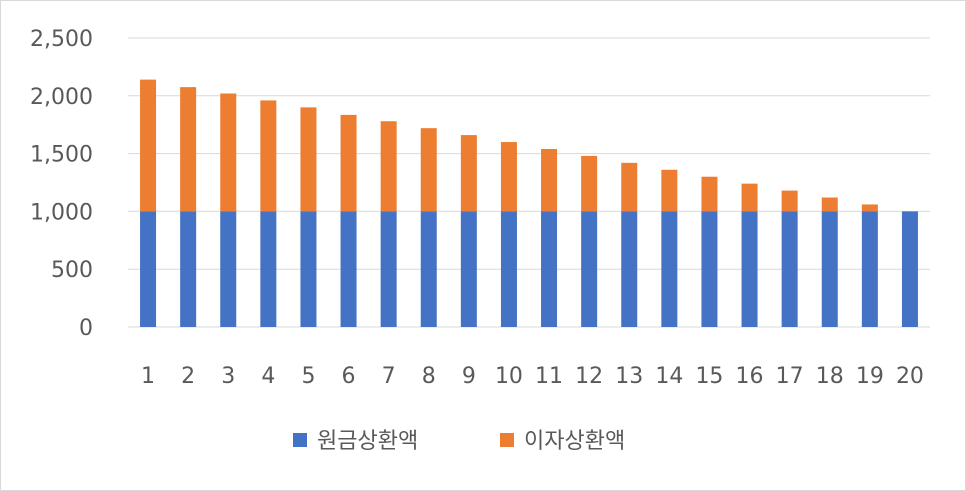 The height and width of the screenshot is (491, 966). What do you see at coordinates (790, 376) in the screenshot?
I see `x-tick-label: 17` at bounding box center [790, 376].